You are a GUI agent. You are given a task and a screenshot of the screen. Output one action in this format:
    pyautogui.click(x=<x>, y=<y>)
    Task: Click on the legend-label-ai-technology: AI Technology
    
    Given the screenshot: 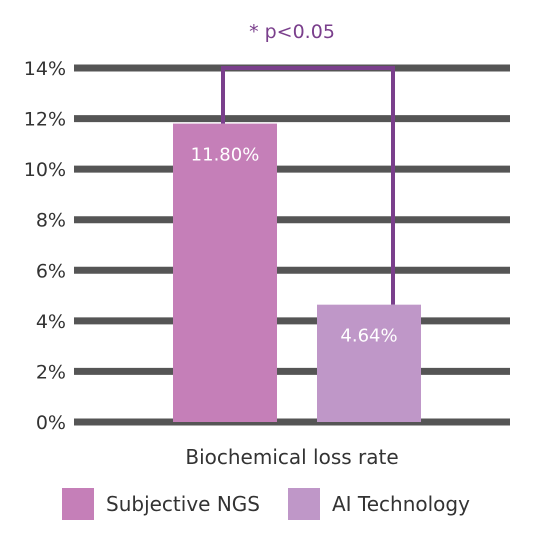 What is the action you would take?
    pyautogui.click(x=400, y=504)
    